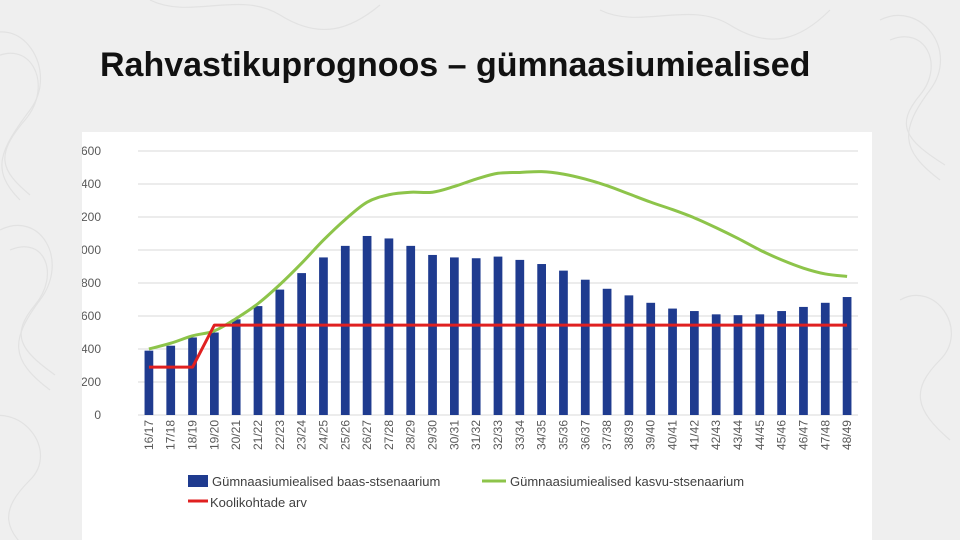 The height and width of the screenshot is (540, 960). Describe the element at coordinates (411, 435) in the screenshot. I see `x-tick-label: 28/29` at that location.